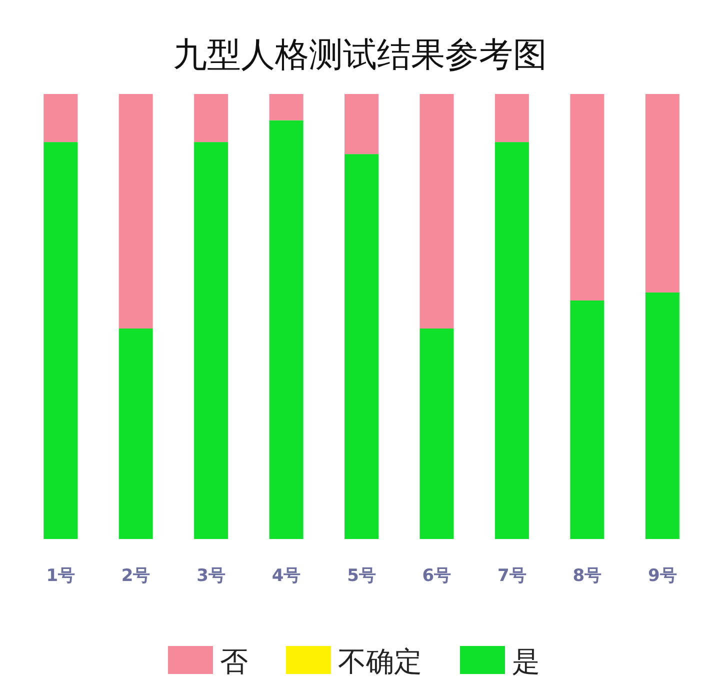 The height and width of the screenshot is (696, 720). Describe the element at coordinates (61, 576) in the screenshot. I see `x-tick-label: 1号` at that location.